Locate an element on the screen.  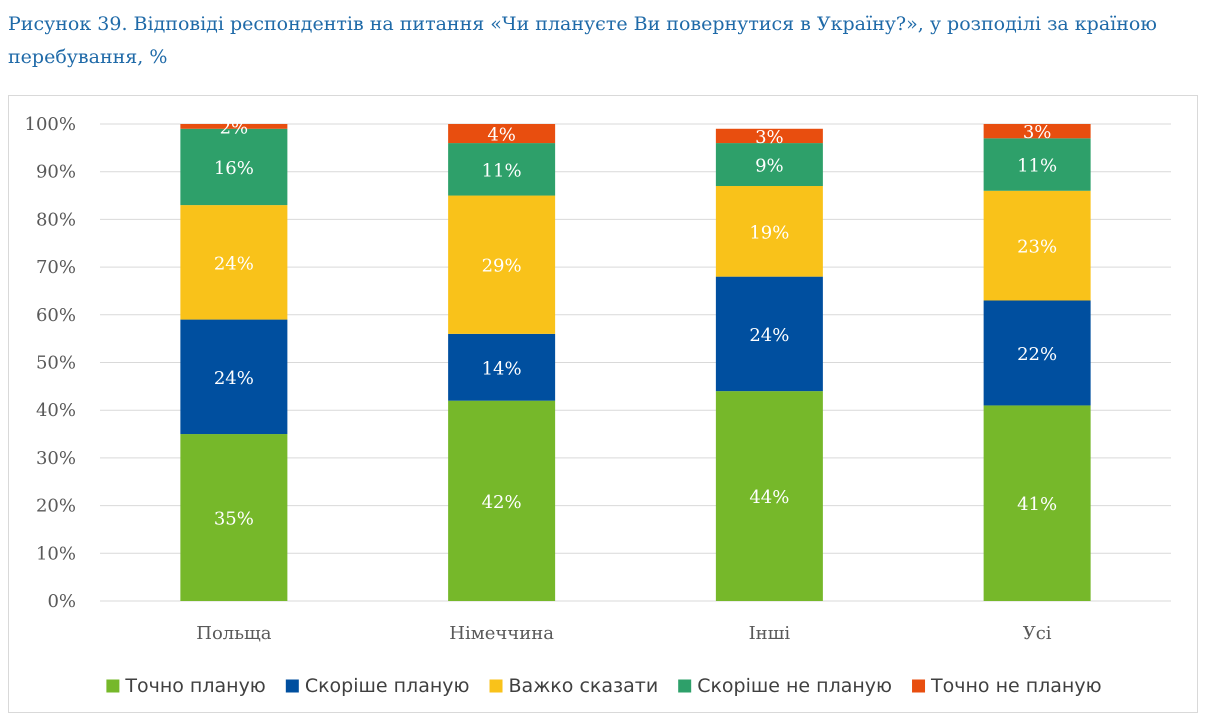
x-category-label: Німеччина is located at coordinates (501, 633).